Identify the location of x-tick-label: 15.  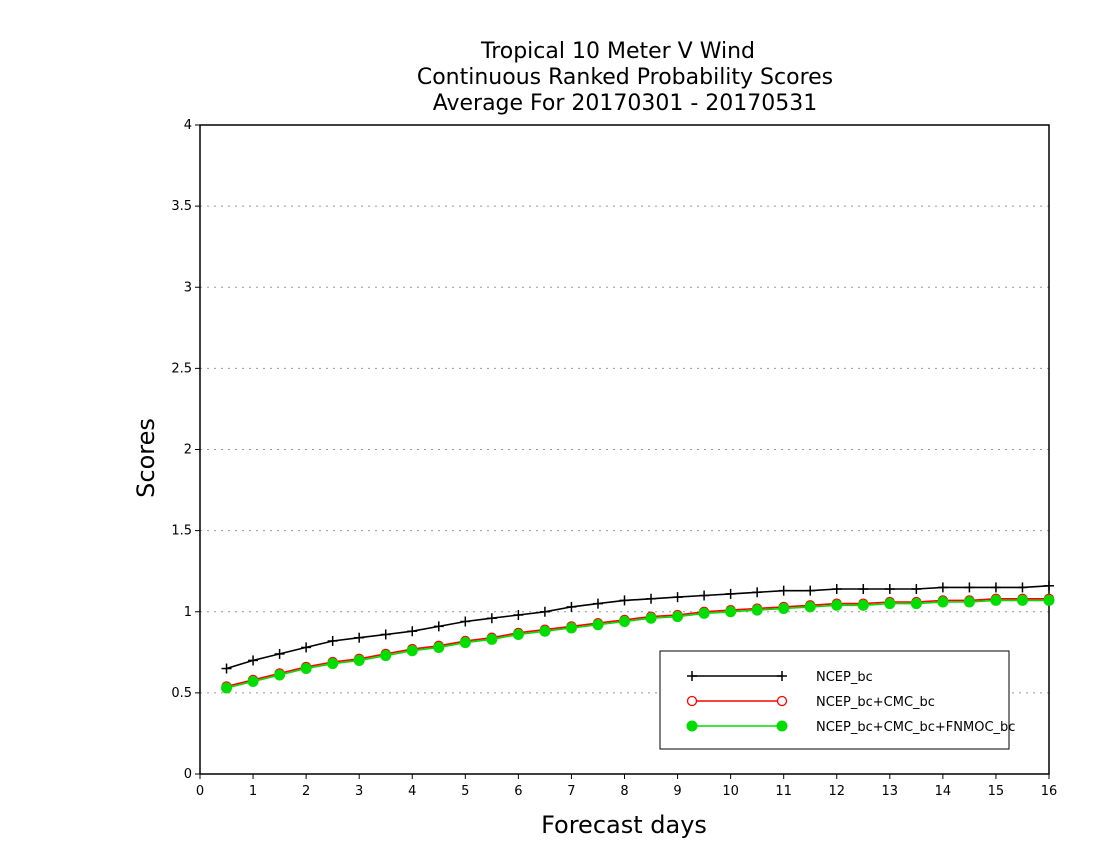
(996, 791).